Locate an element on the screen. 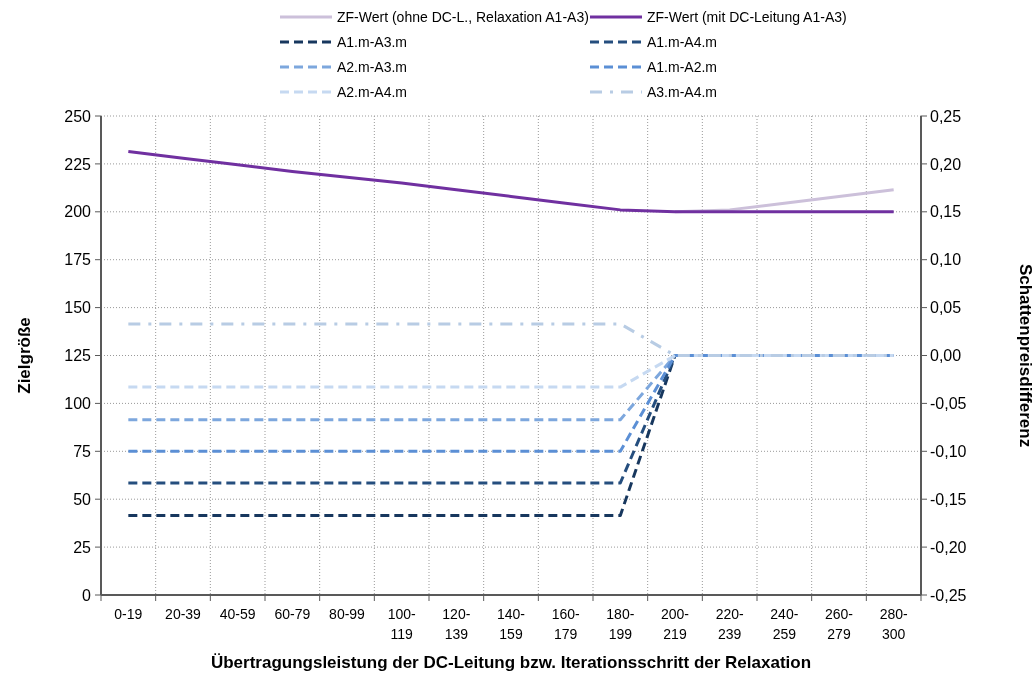 The height and width of the screenshot is (677, 1035). y-tick-label: 150 is located at coordinates (78, 308).